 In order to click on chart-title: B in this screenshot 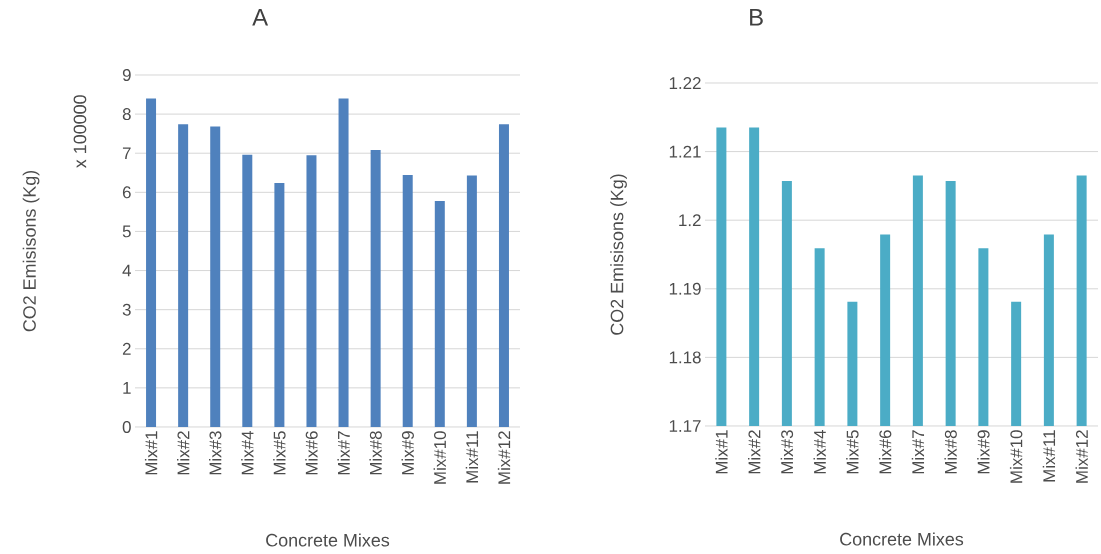, I will do `click(756, 17)`.